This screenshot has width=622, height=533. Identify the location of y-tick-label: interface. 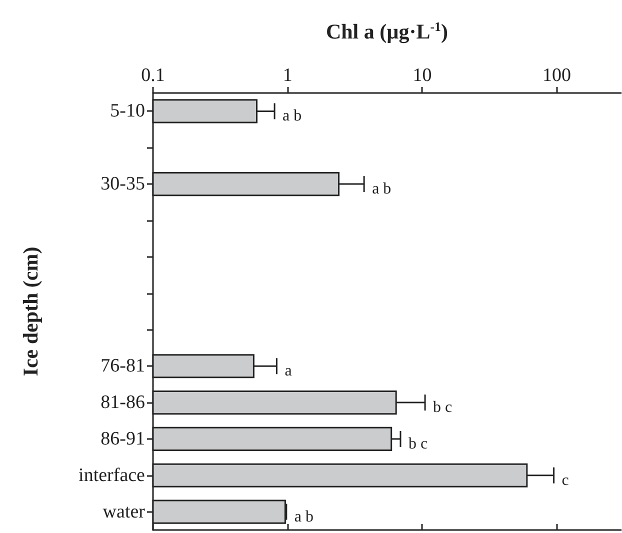
(111, 475).